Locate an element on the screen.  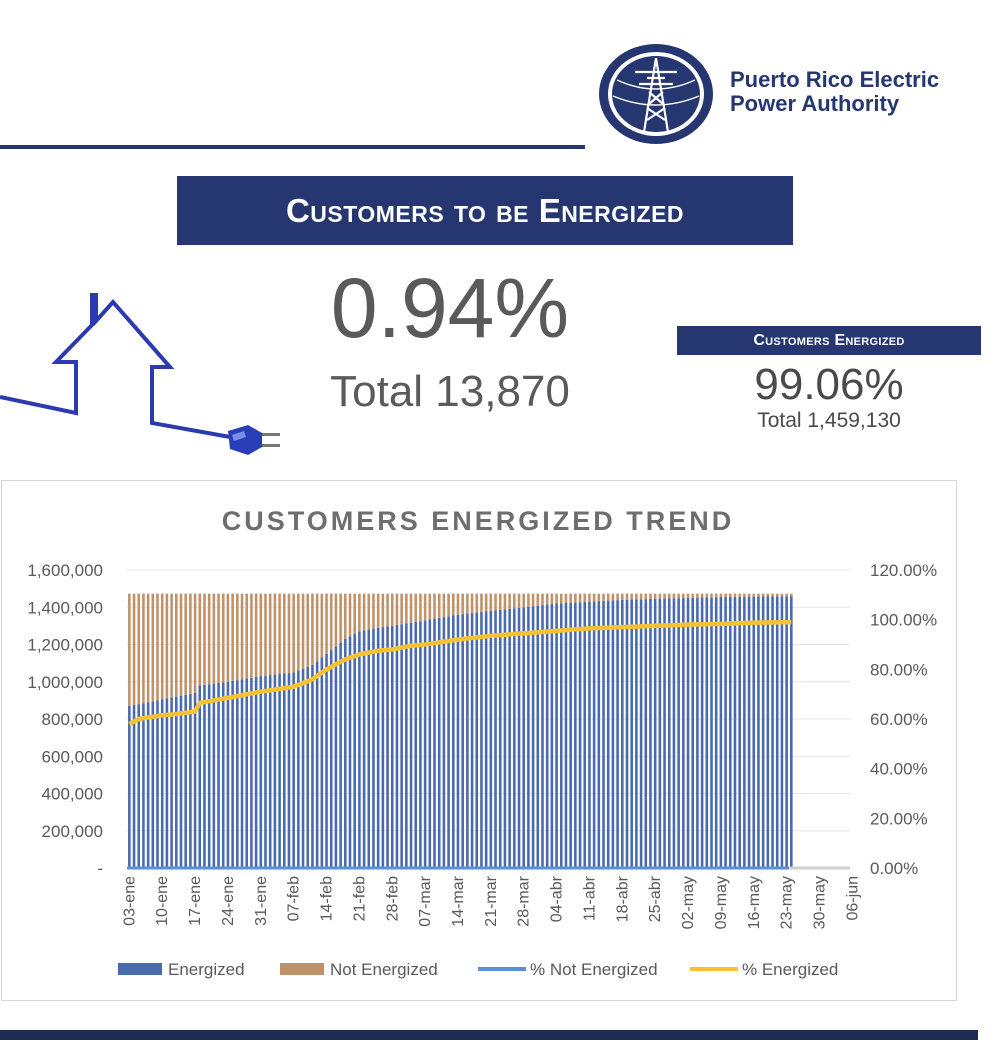
x-tick-label: 24-ene is located at coordinates (228, 901).